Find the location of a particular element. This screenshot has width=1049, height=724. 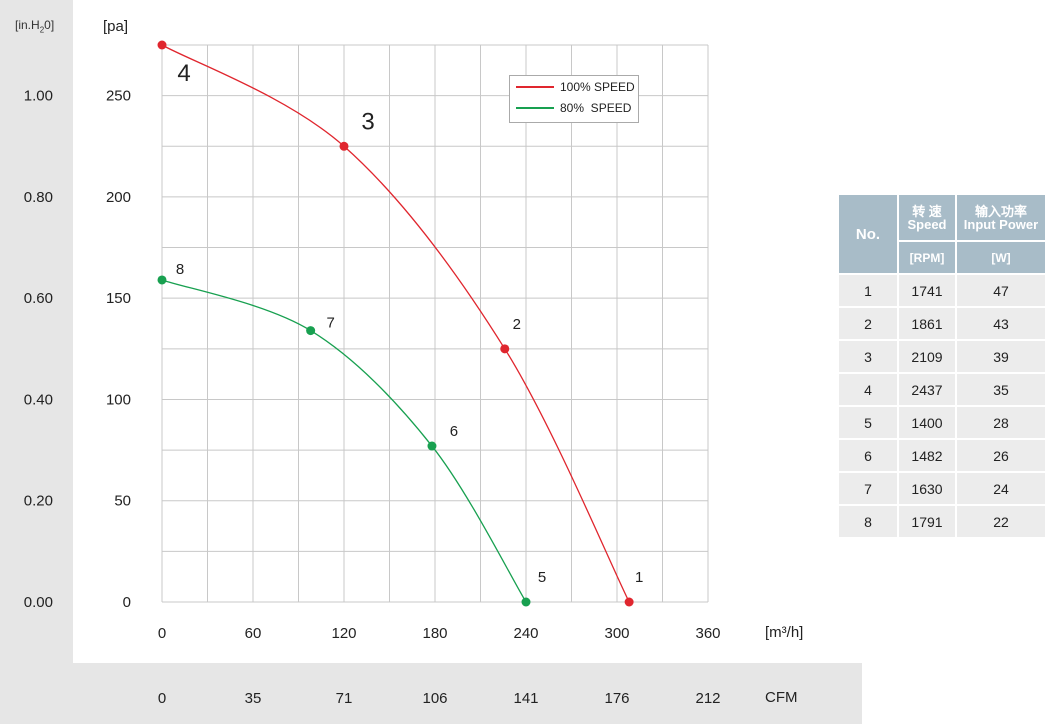

bottom-axis-band is located at coordinates (431, 693).